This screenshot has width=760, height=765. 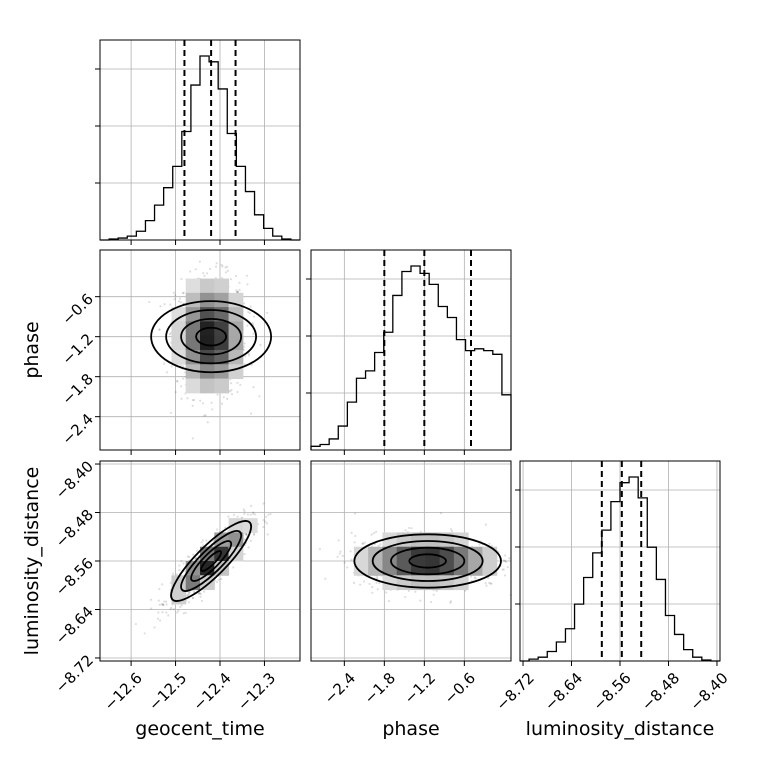 I want to click on y-tick-label-phase: −1.2, so click(x=78, y=349).